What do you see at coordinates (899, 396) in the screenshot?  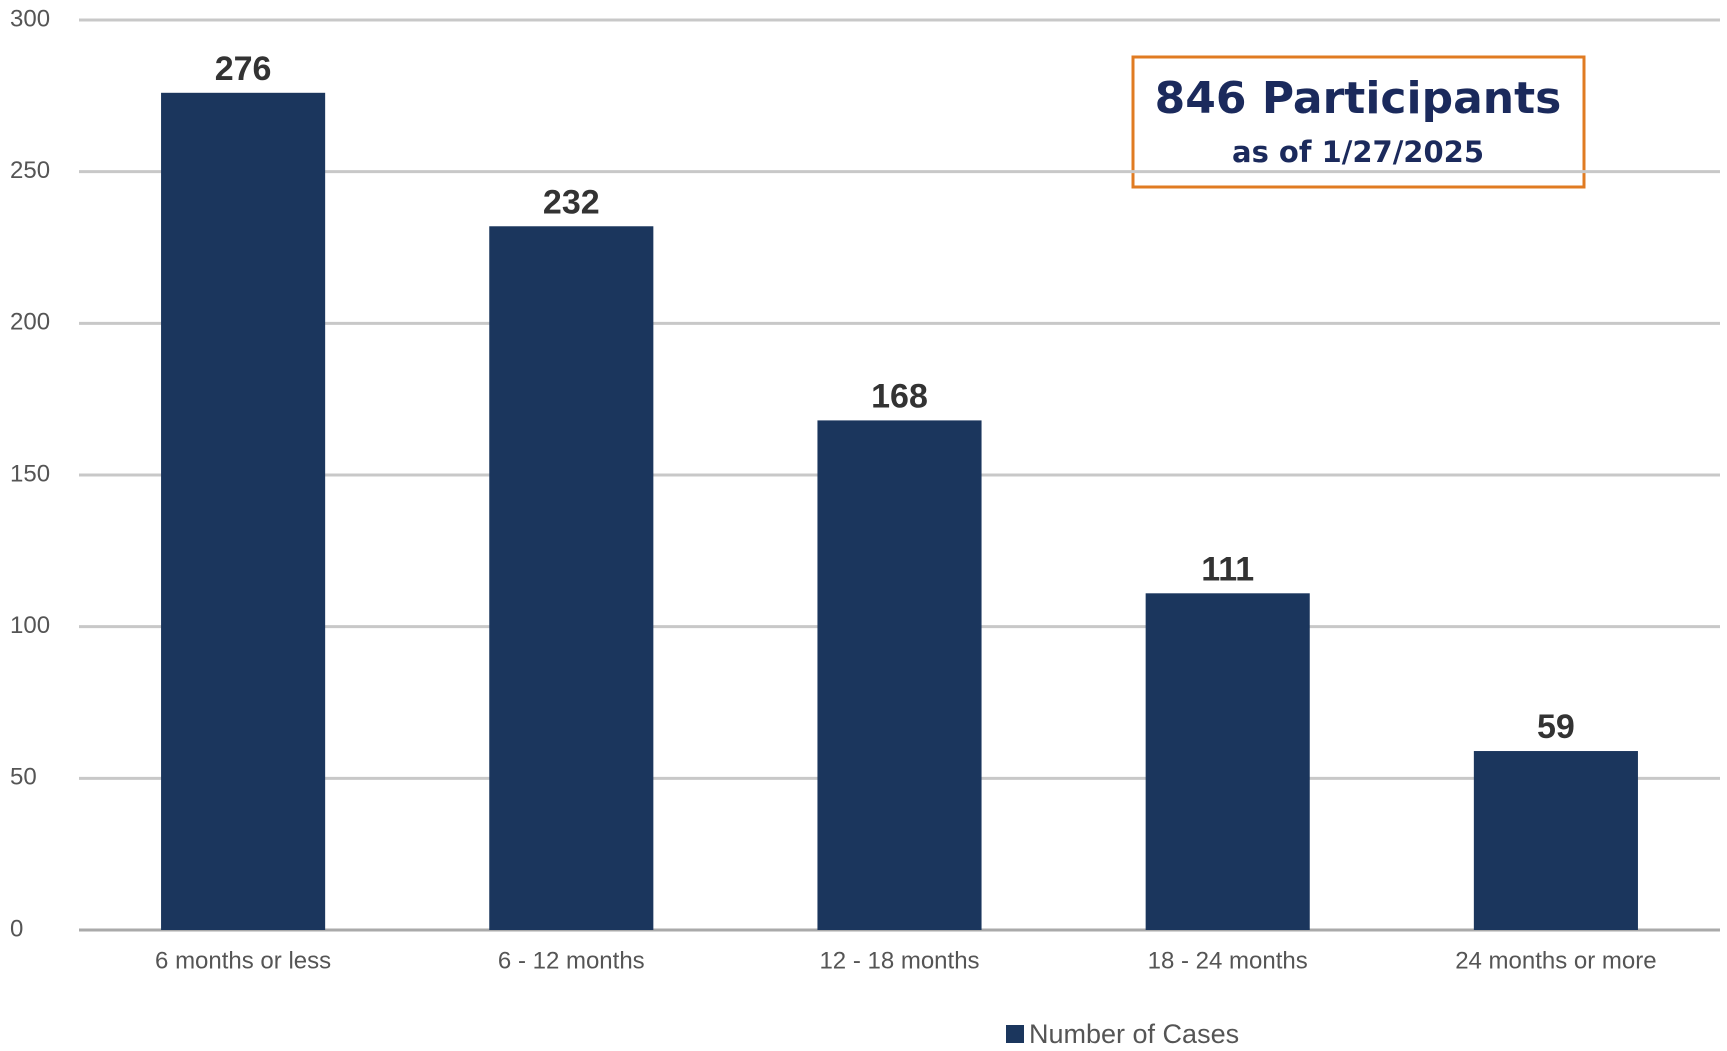 I see `data-label: 168` at bounding box center [899, 396].